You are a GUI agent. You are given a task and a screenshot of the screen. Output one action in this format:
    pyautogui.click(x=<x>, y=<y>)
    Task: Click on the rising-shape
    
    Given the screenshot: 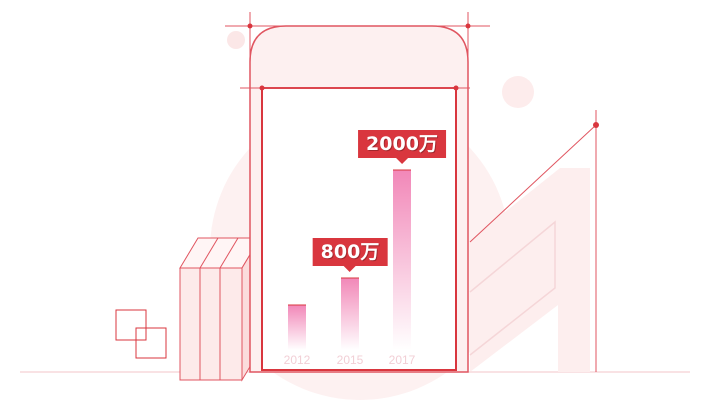 What is the action you would take?
    pyautogui.click(x=530, y=270)
    